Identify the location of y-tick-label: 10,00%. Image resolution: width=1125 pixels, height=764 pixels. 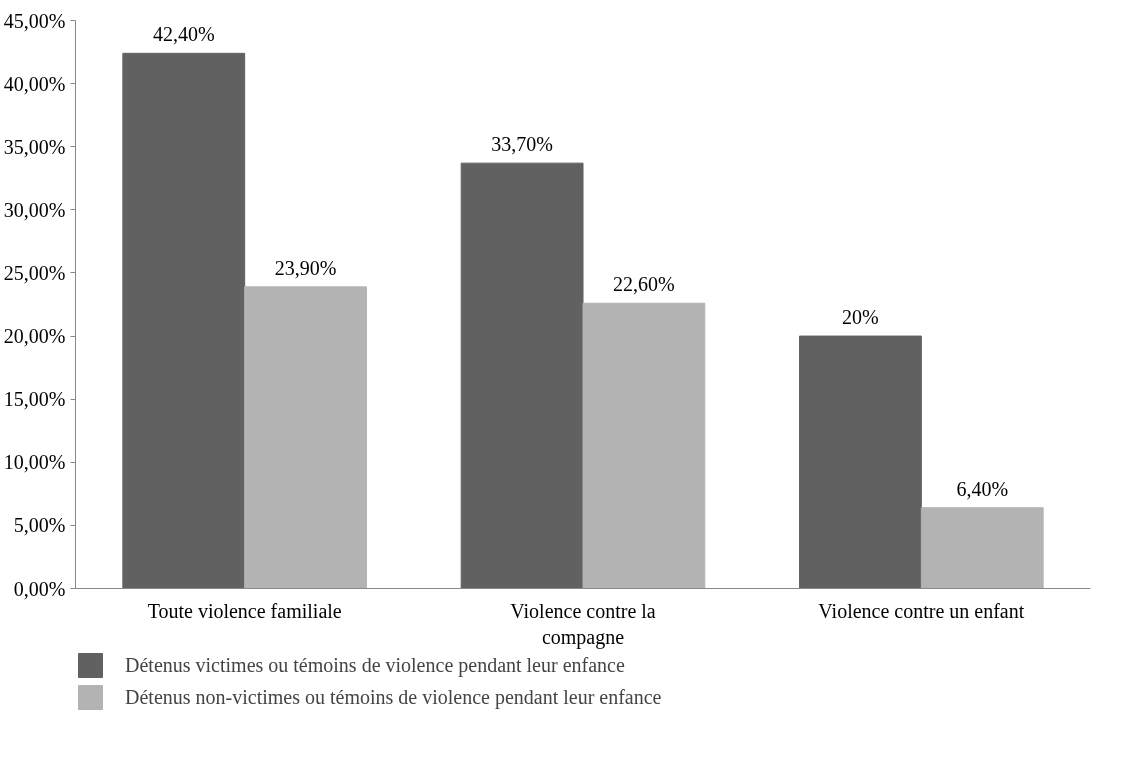
(34, 462).